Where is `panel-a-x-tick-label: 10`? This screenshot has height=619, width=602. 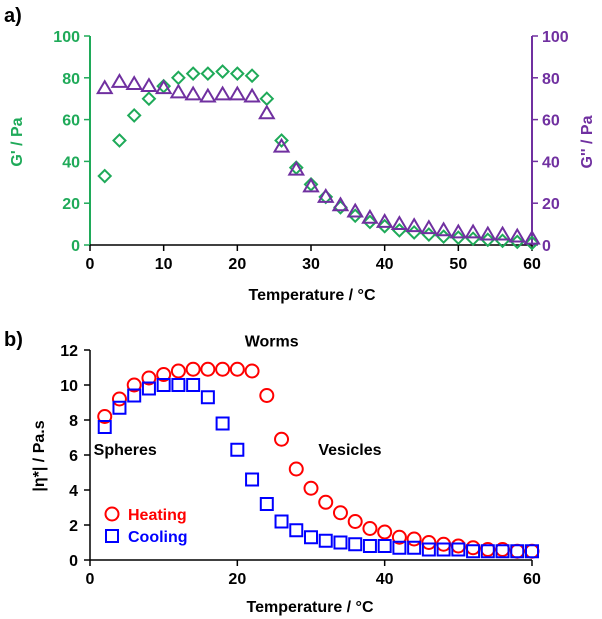
panel-a-x-tick-label: 10 is located at coordinates (164, 264).